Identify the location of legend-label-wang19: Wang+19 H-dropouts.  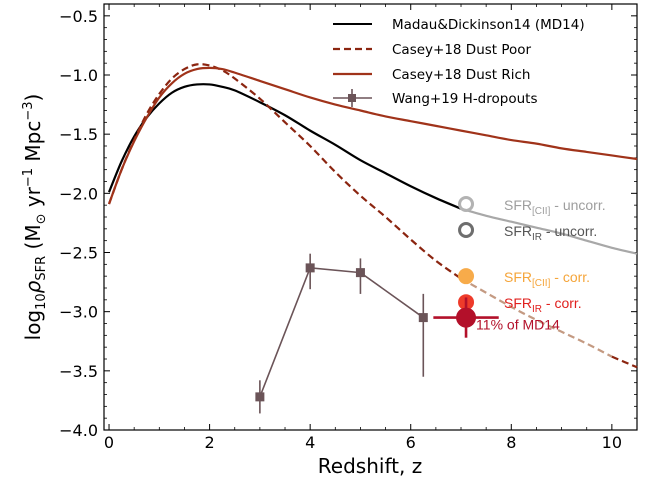
(464, 99).